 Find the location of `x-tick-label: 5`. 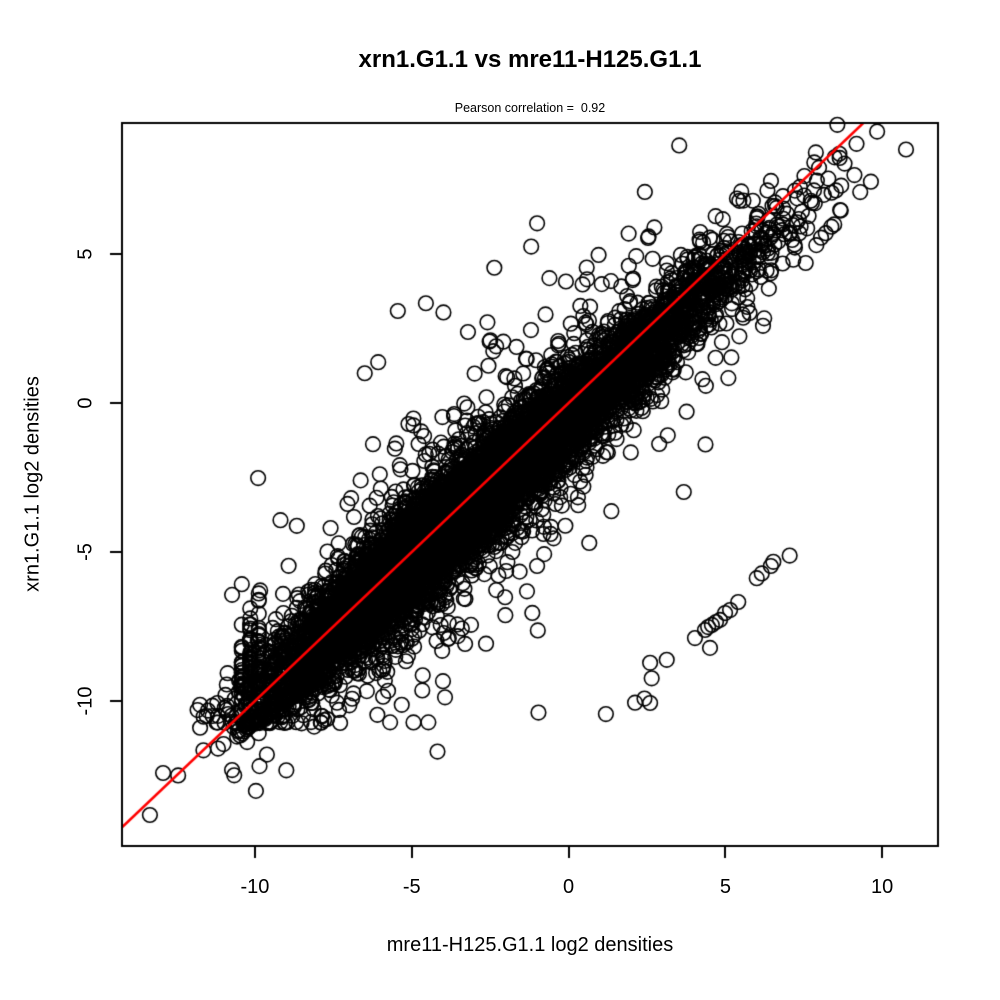

x-tick-label: 5 is located at coordinates (725, 887).